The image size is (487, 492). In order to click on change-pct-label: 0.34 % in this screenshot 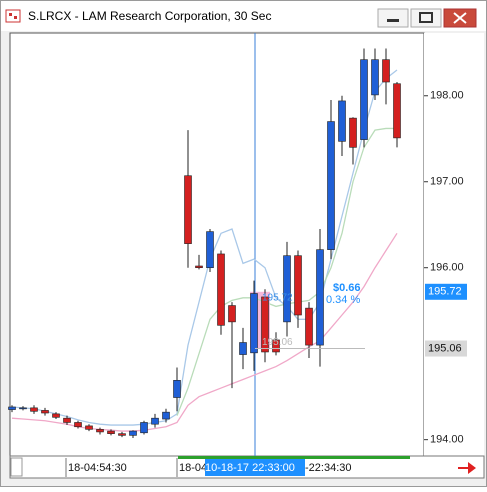, I will do `click(343, 300)`.